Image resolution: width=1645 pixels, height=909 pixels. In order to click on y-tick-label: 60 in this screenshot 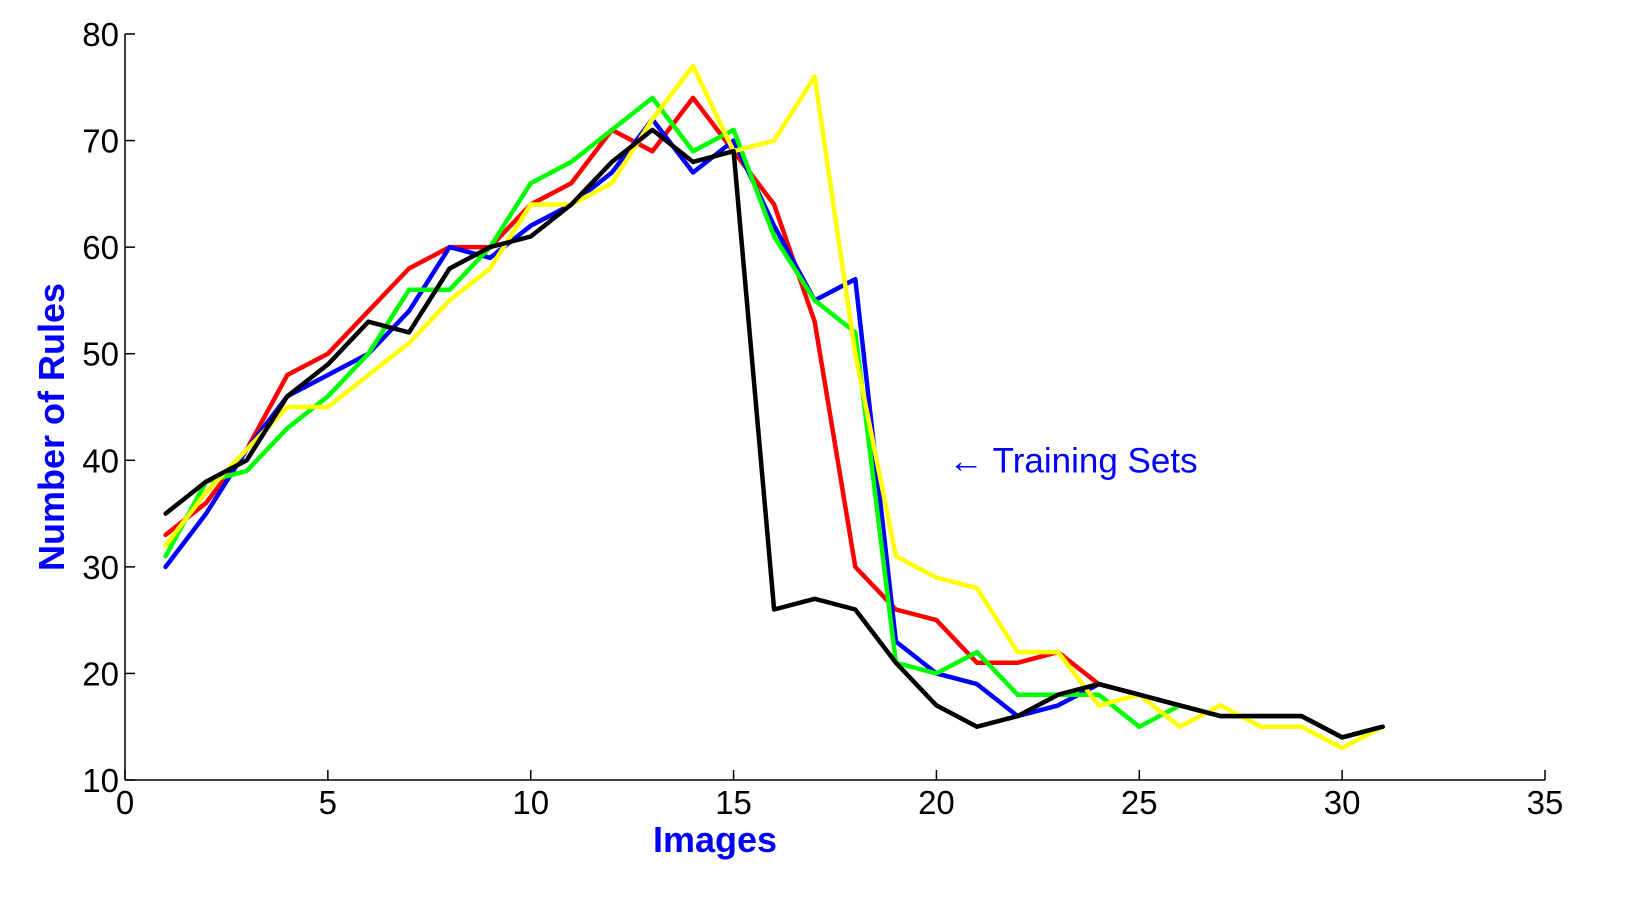, I will do `click(100, 247)`.